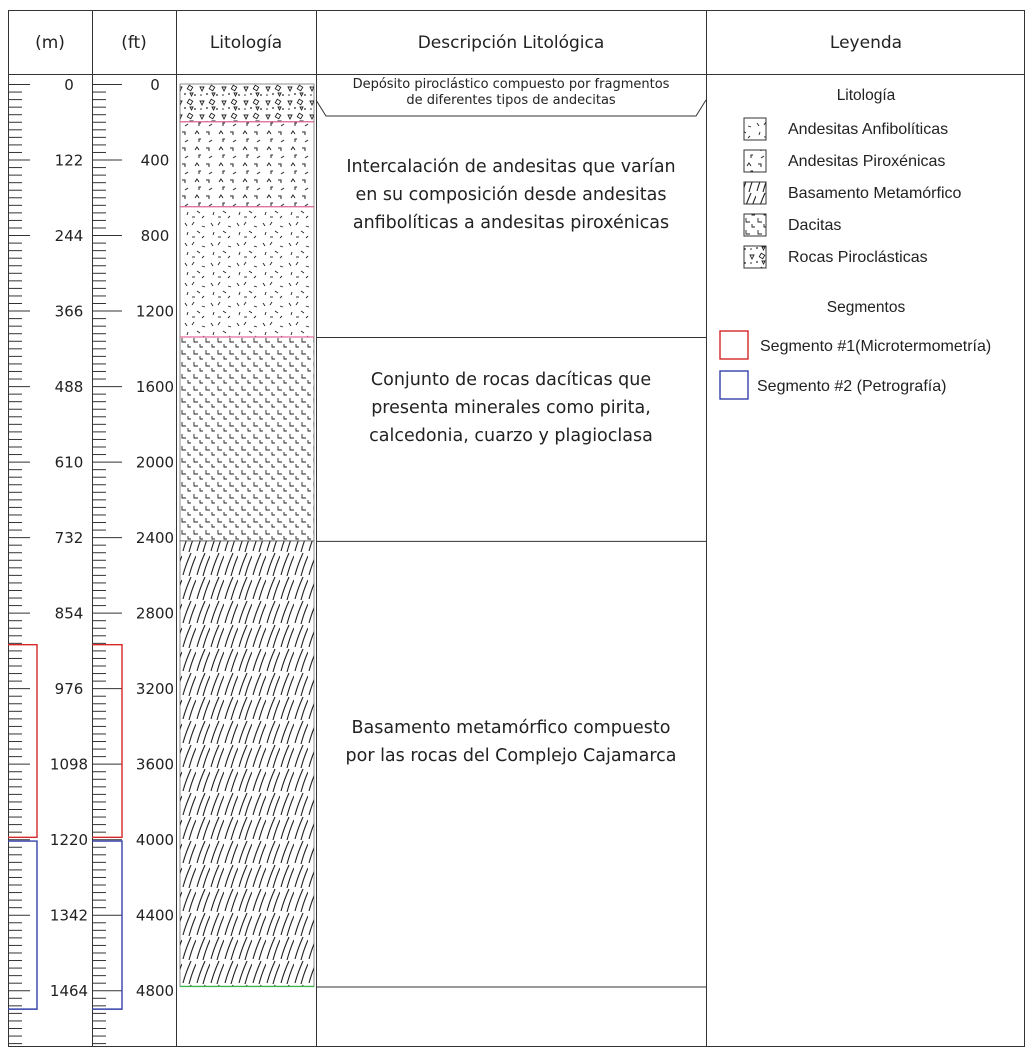  I want to click on legend-swatch-anfibolitica, so click(755, 129).